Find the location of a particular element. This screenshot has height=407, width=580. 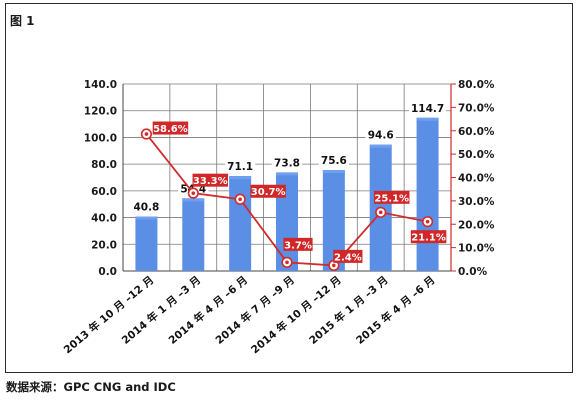

growth-value-label: 2.4% is located at coordinates (348, 257).